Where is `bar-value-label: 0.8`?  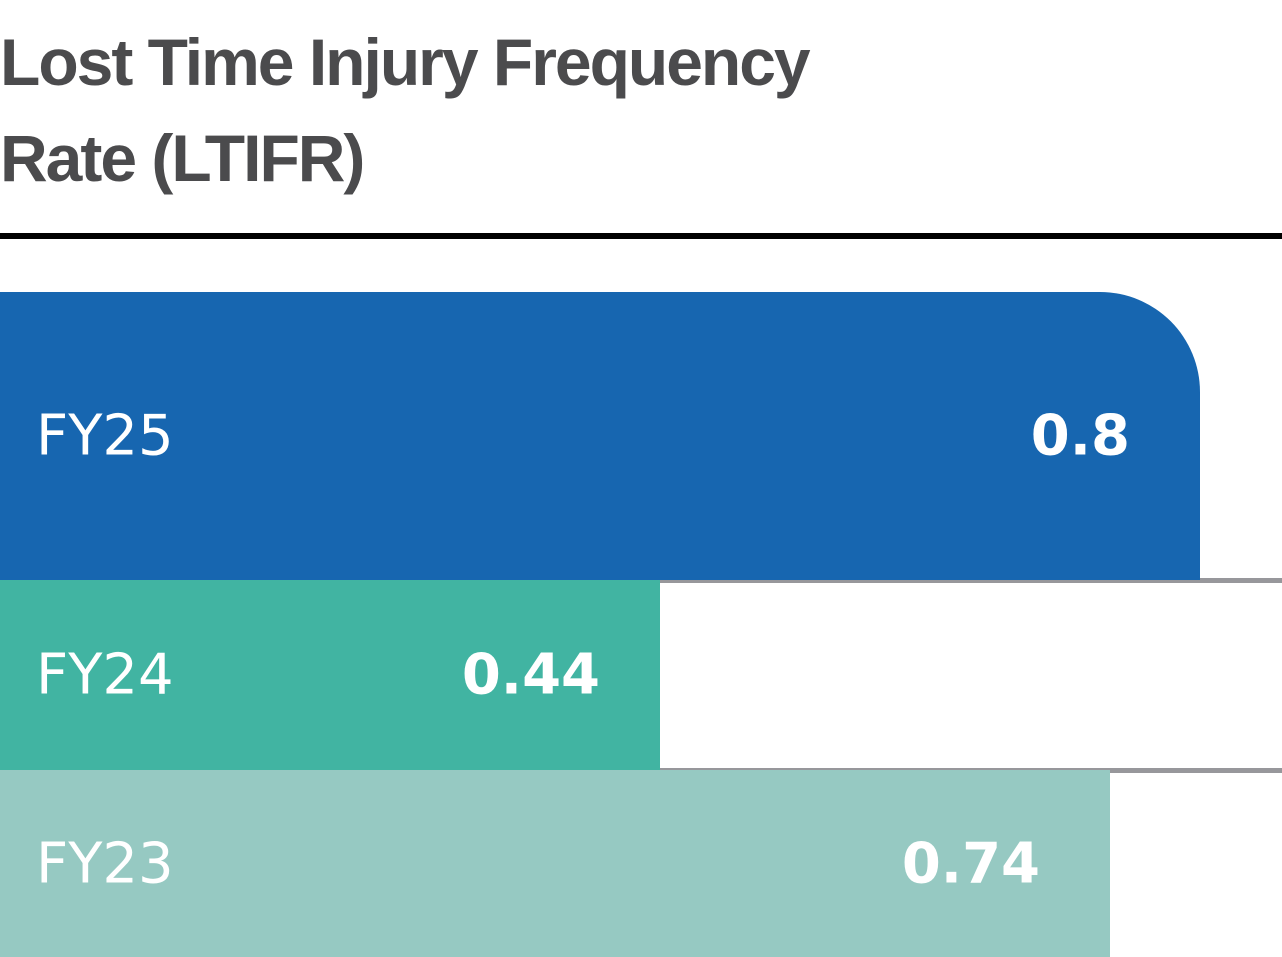 bar-value-label: 0.8 is located at coordinates (1080, 436).